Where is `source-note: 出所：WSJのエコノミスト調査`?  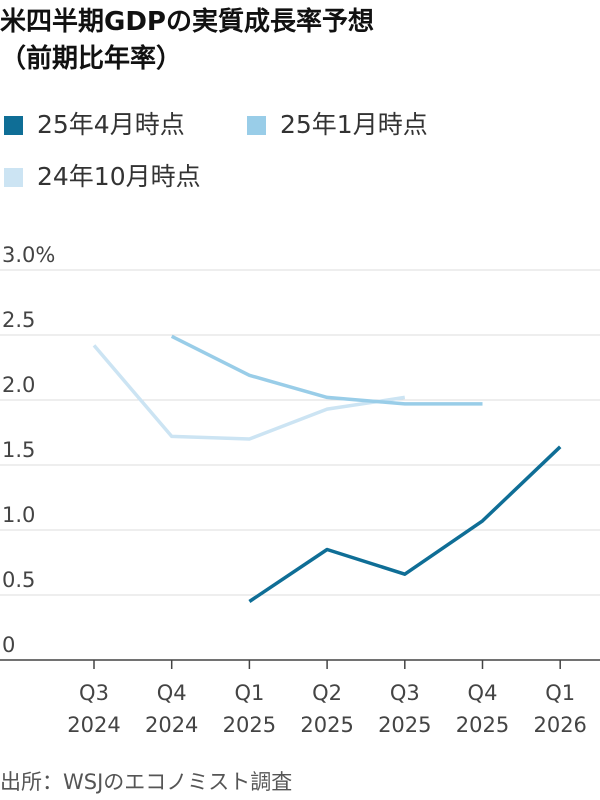 source-note: 出所：WSJのエコノミスト調査 is located at coordinates (146, 782).